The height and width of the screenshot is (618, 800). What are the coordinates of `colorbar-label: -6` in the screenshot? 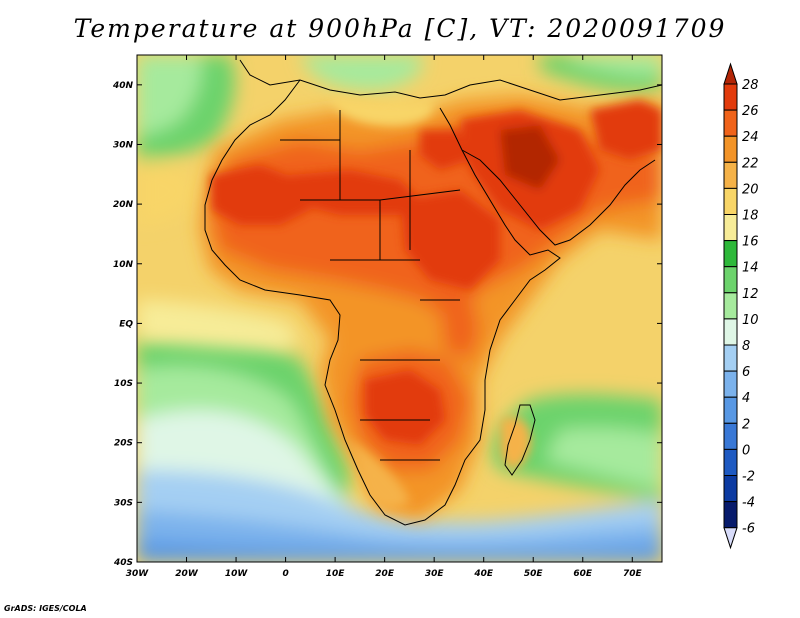 It's located at (748, 529).